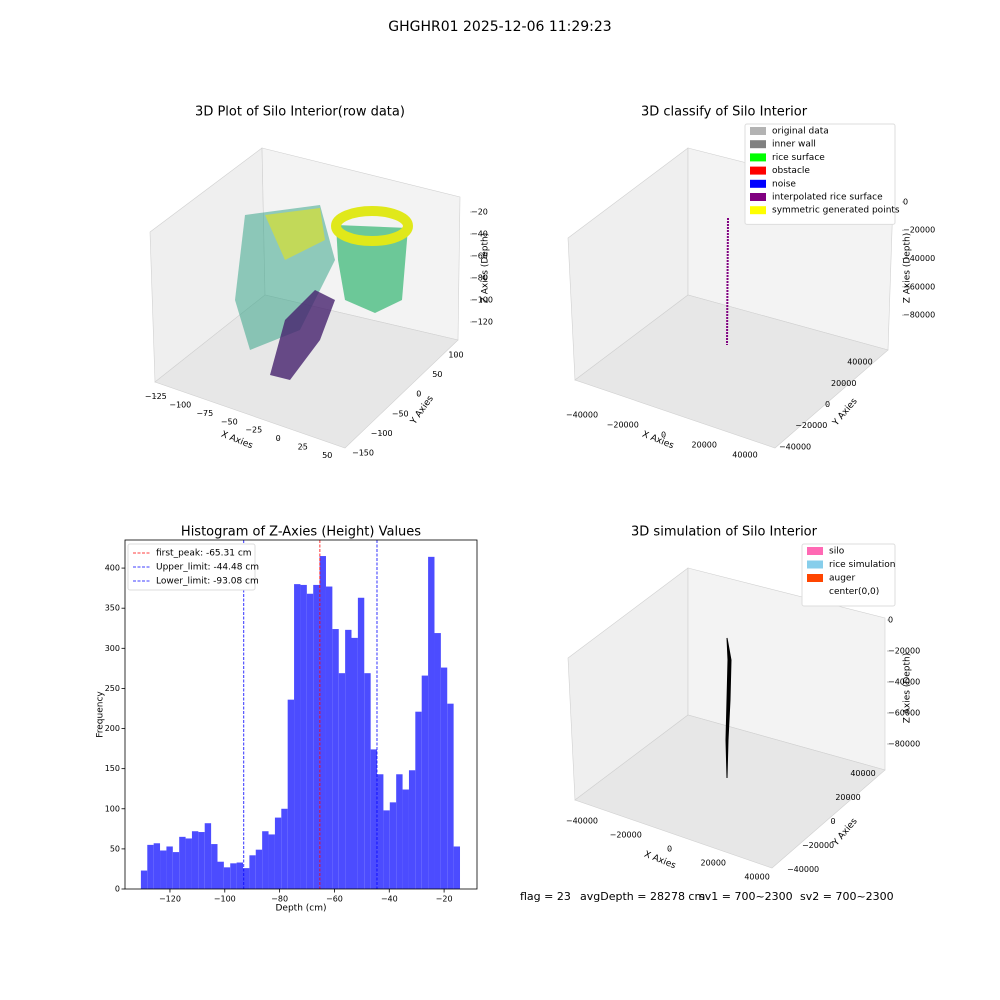  I want to click on x-tick-label: −20000, so click(623, 425).